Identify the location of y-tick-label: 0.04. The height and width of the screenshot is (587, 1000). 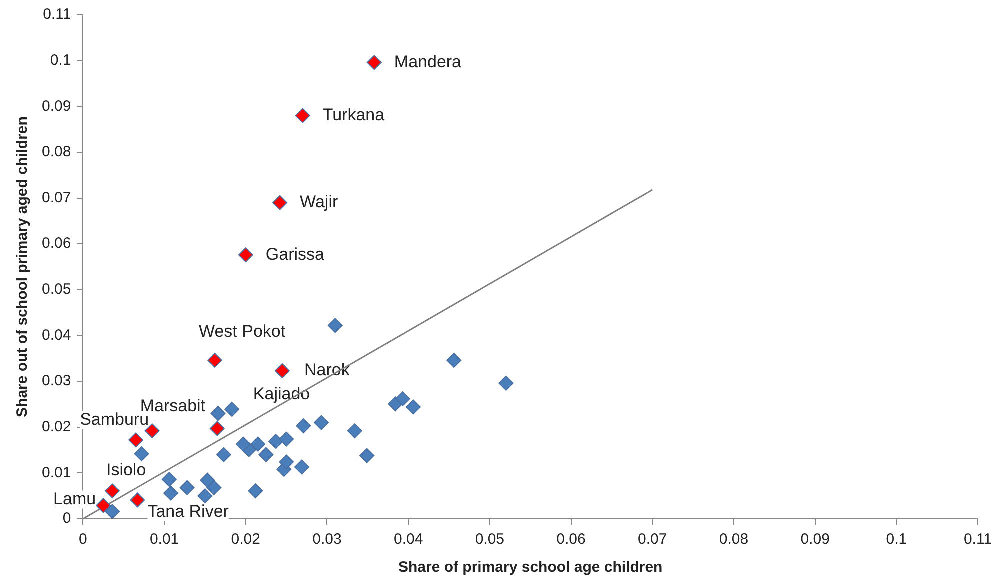
(57, 335).